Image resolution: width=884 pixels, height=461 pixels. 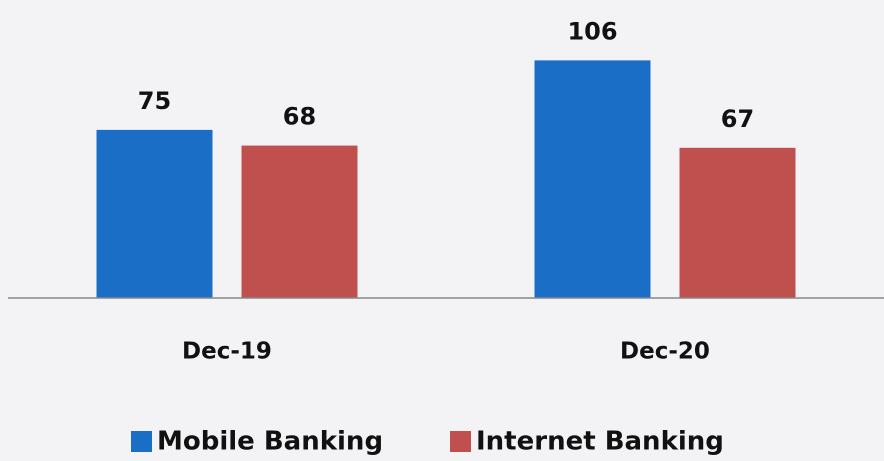 I want to click on value-label: 75, so click(x=154, y=101).